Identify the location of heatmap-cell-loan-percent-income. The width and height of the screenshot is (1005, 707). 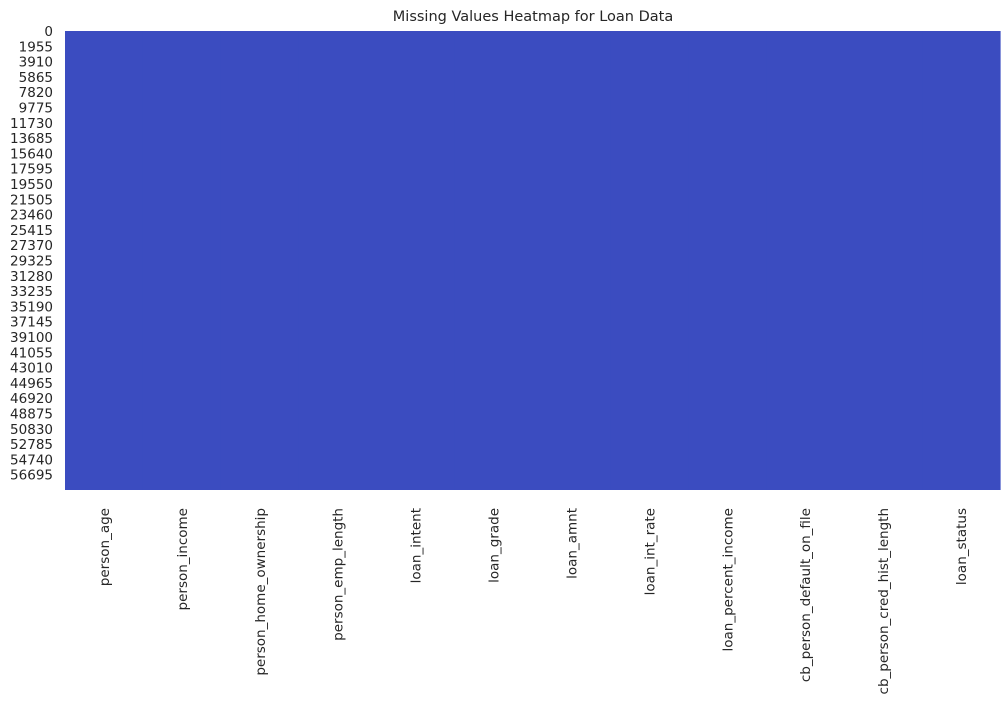
(727, 260).